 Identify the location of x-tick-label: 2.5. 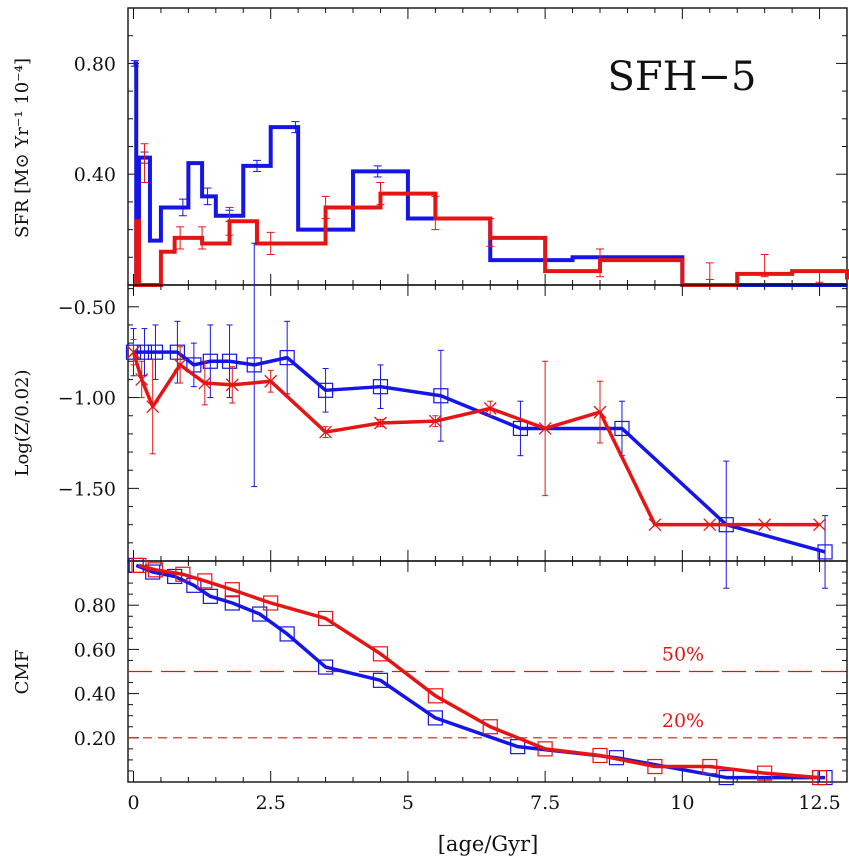
(271, 803).